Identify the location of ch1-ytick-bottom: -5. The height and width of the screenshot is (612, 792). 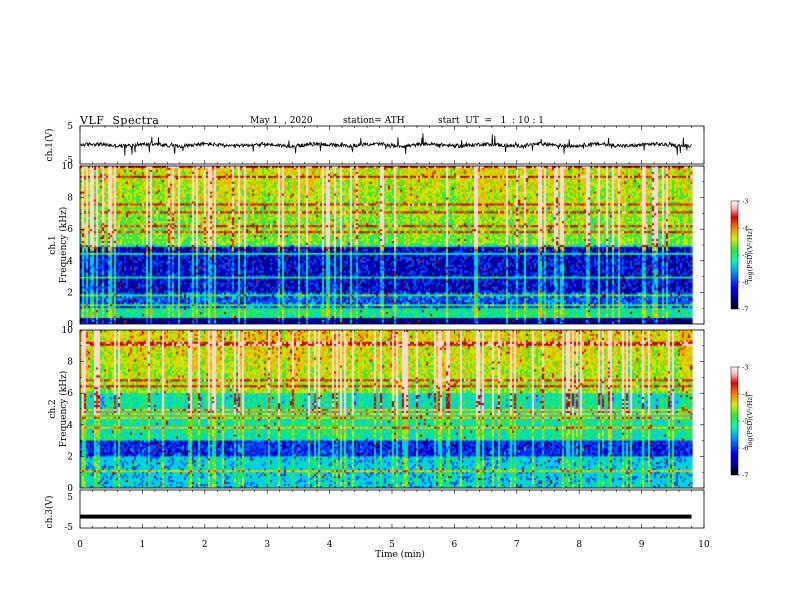
(68, 161).